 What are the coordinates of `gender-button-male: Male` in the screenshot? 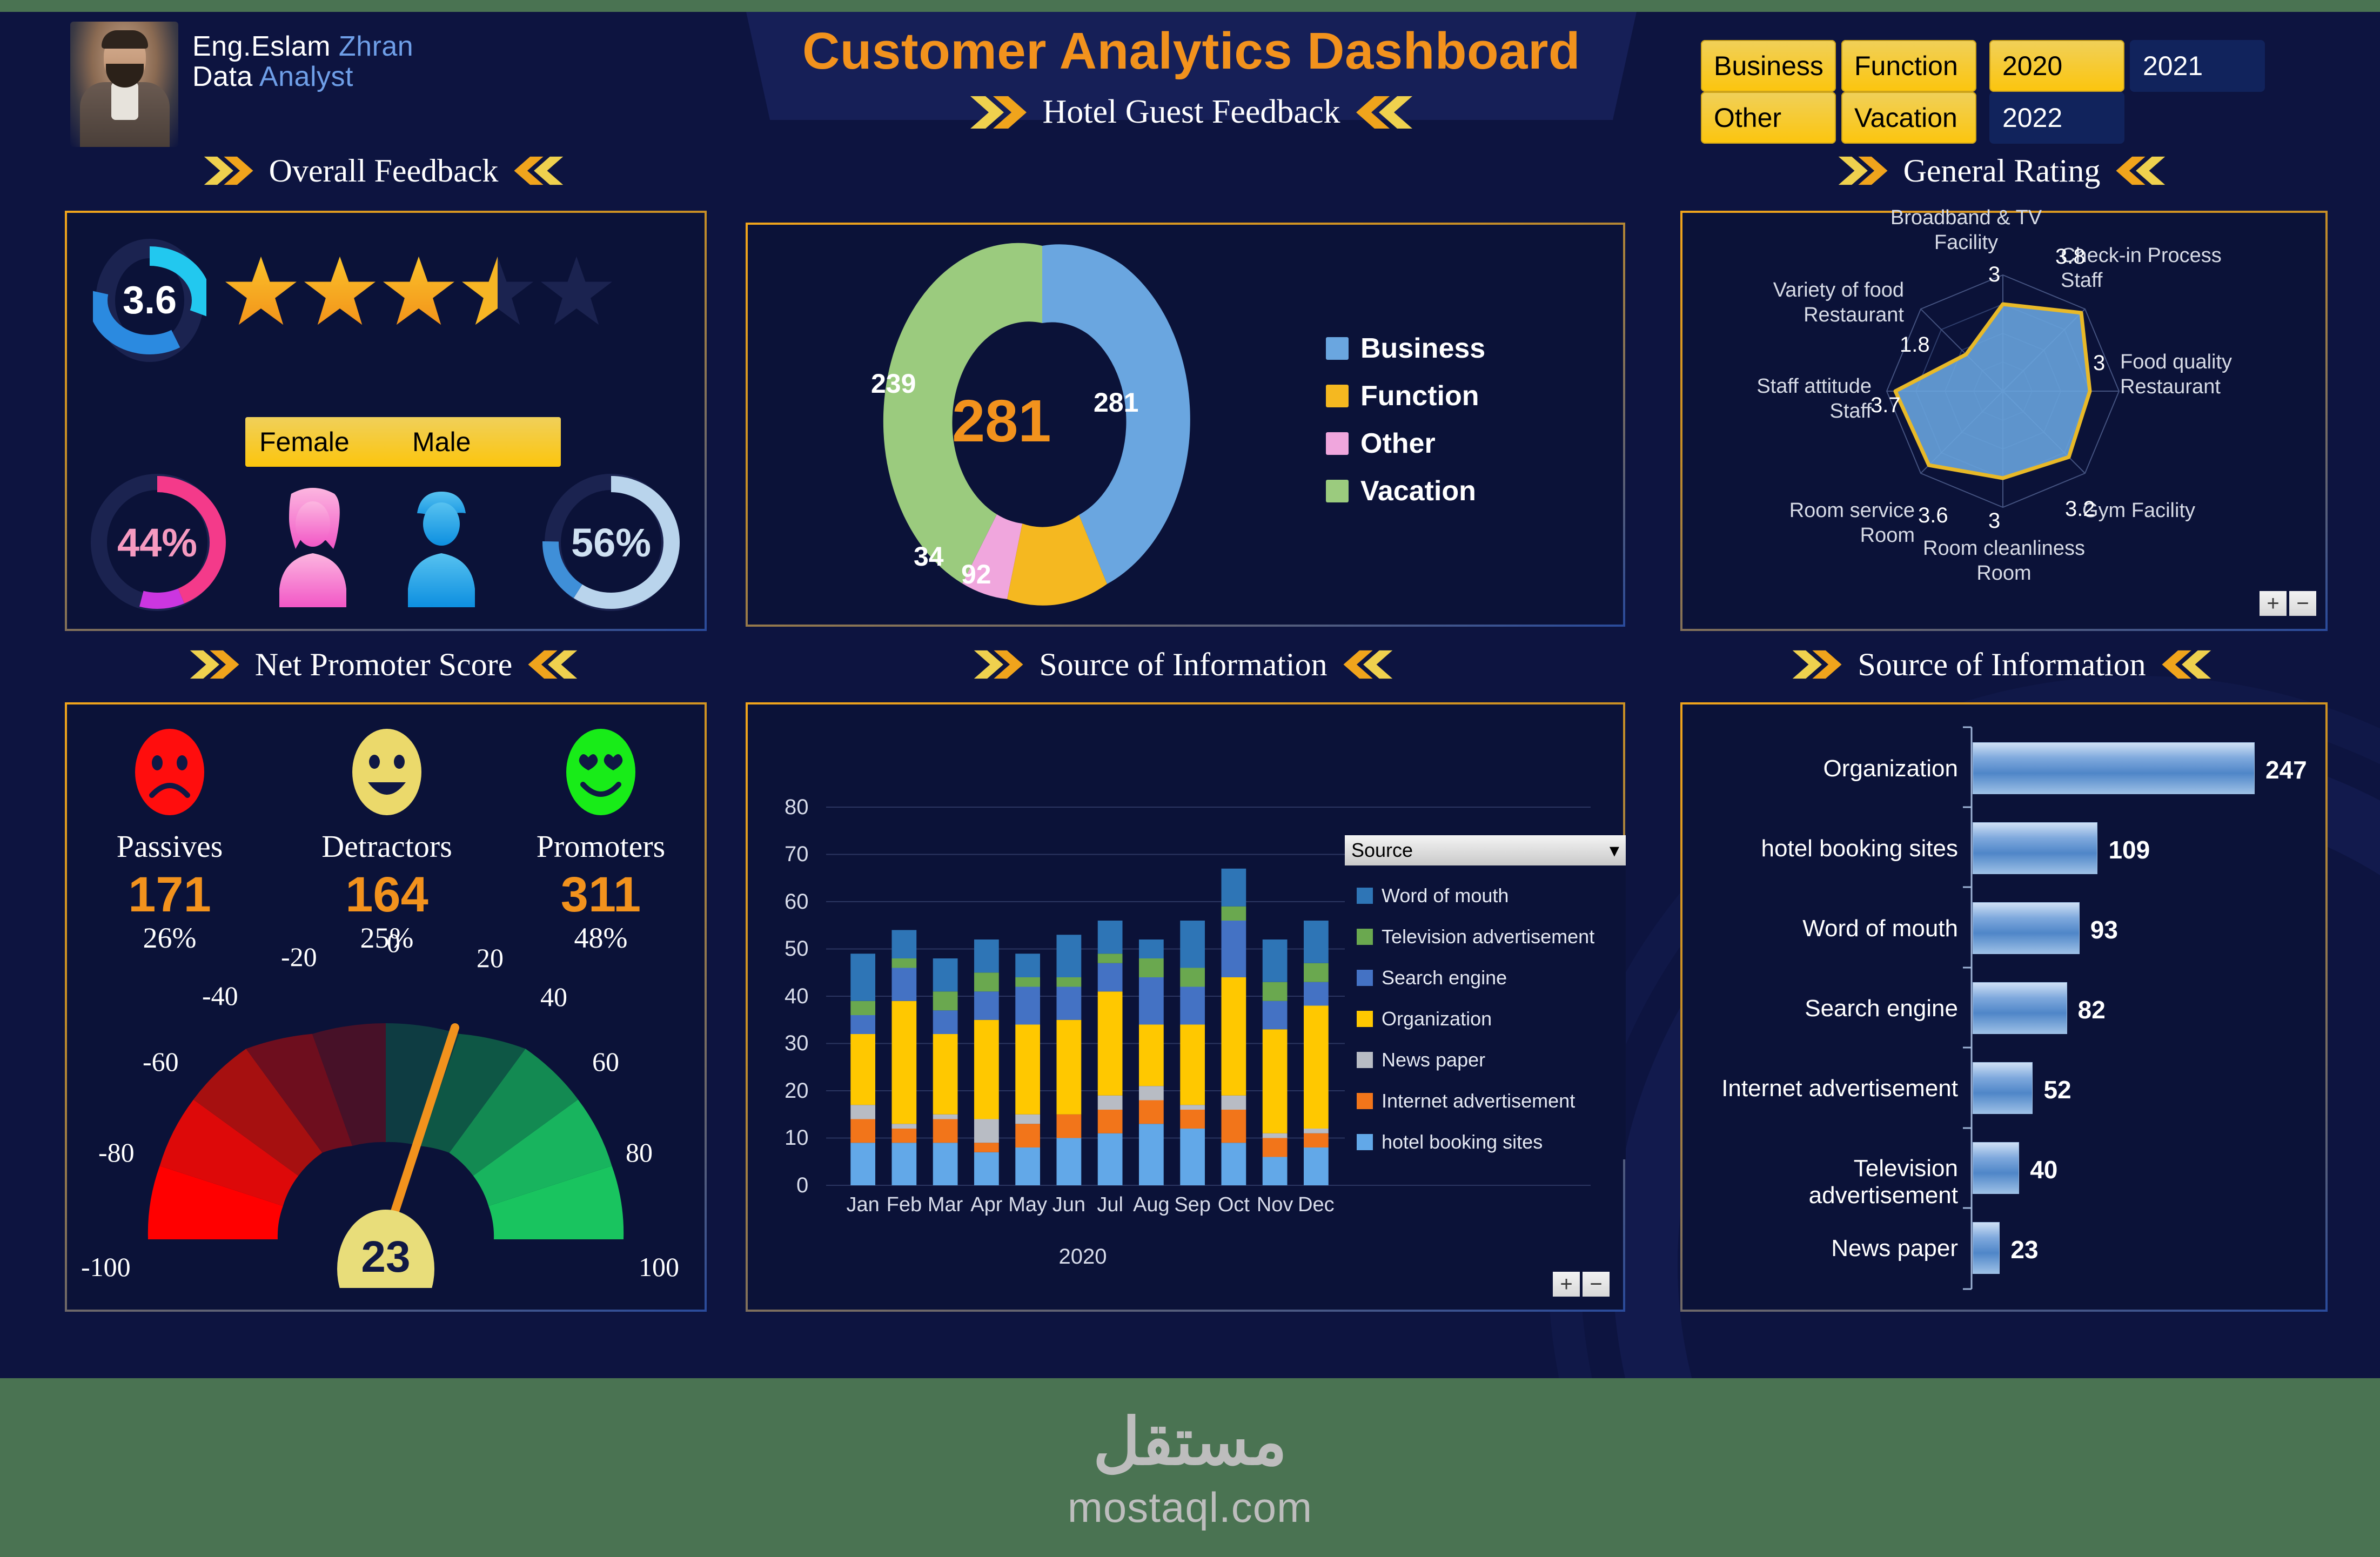 It's located at (479, 442).